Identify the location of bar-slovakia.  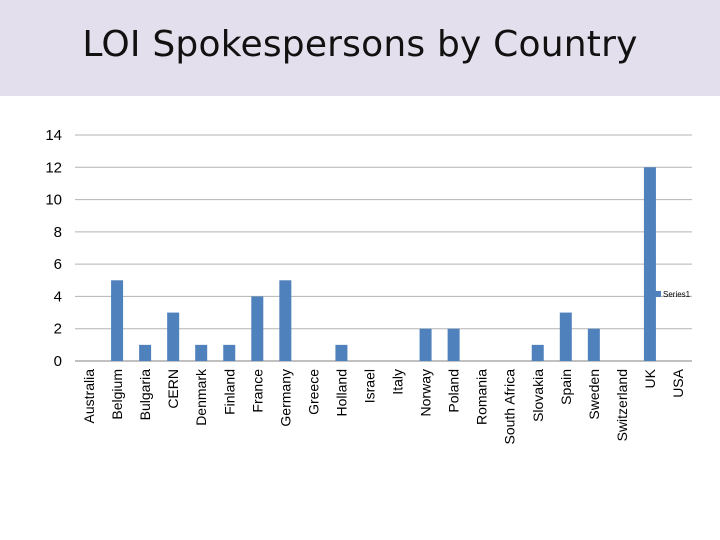
(537, 352).